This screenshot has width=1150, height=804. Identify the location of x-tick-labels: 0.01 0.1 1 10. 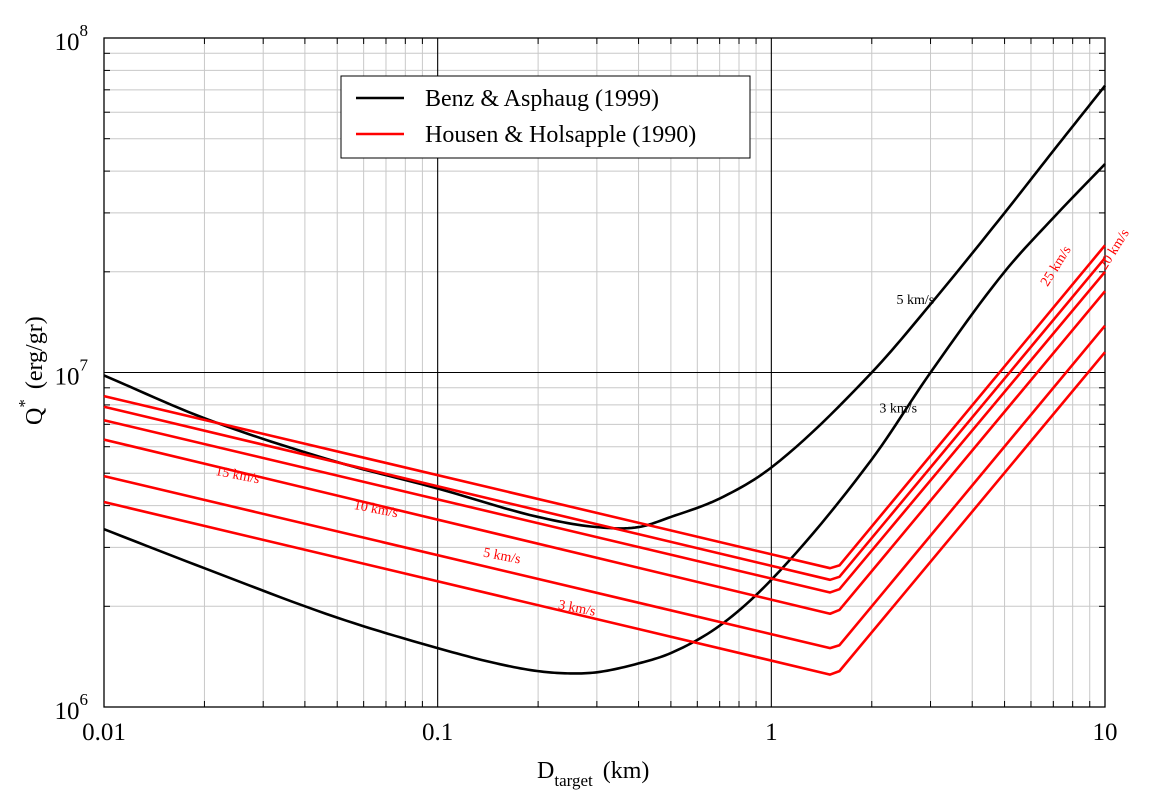
(599, 732).